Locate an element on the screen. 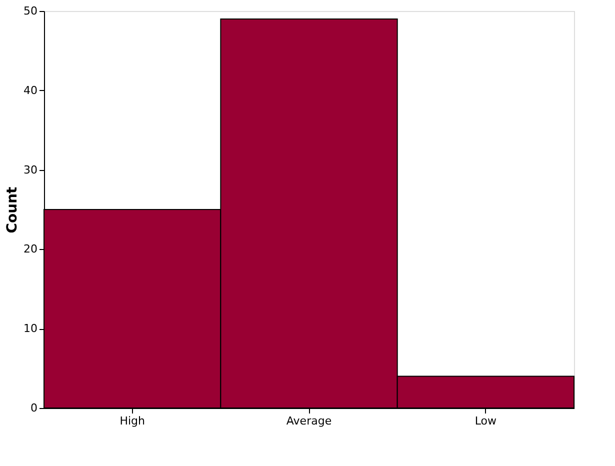 The height and width of the screenshot is (466, 615). x-tick-label: Average is located at coordinates (309, 421).